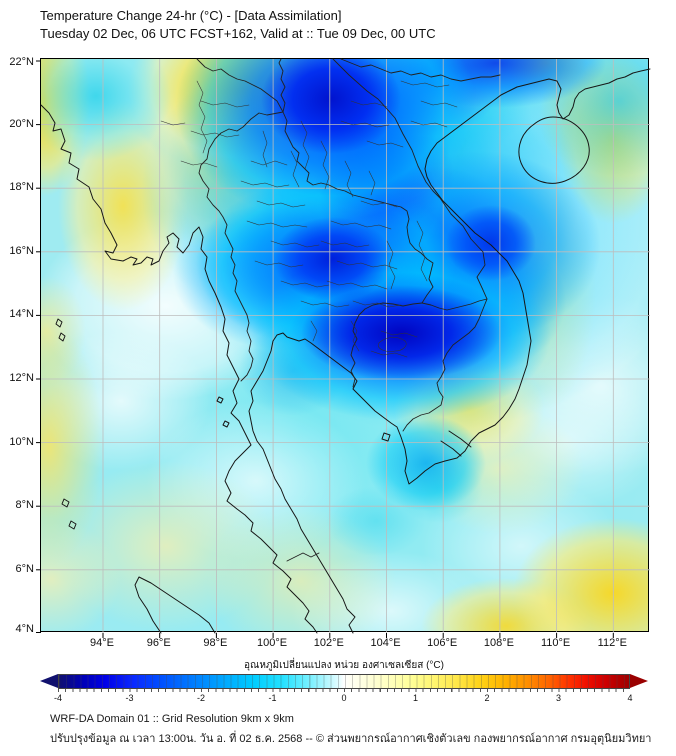  What do you see at coordinates (344, 698) in the screenshot?
I see `colorbar-tick-label: 0` at bounding box center [344, 698].